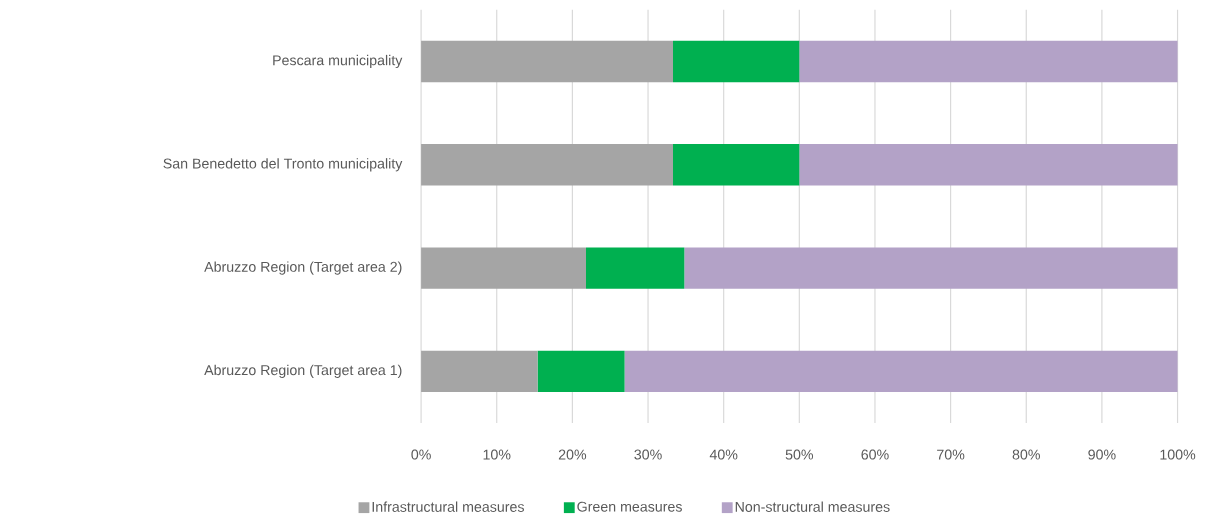  What do you see at coordinates (648, 454) in the screenshot?
I see `x-tick-label: 30%` at bounding box center [648, 454].